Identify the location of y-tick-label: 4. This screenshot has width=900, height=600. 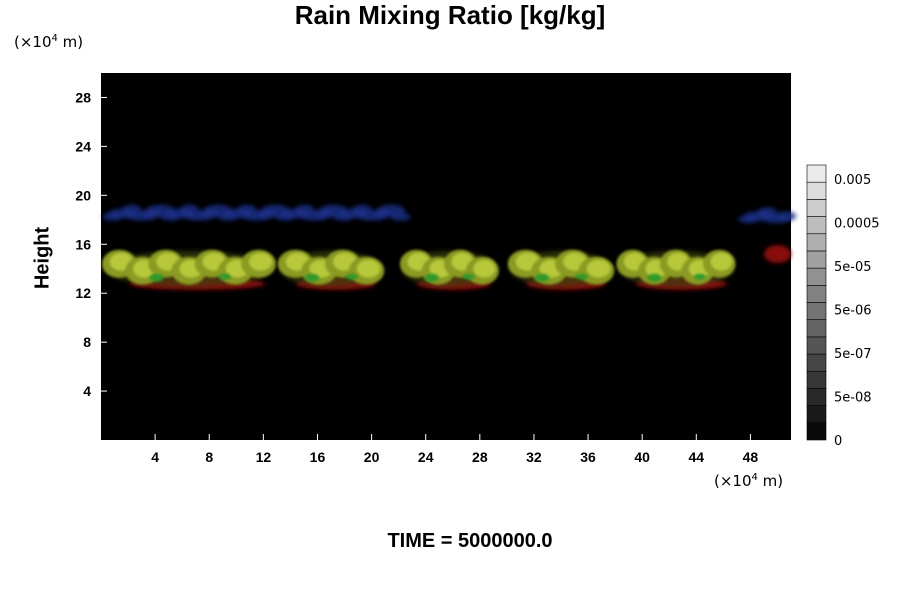
(87, 391).